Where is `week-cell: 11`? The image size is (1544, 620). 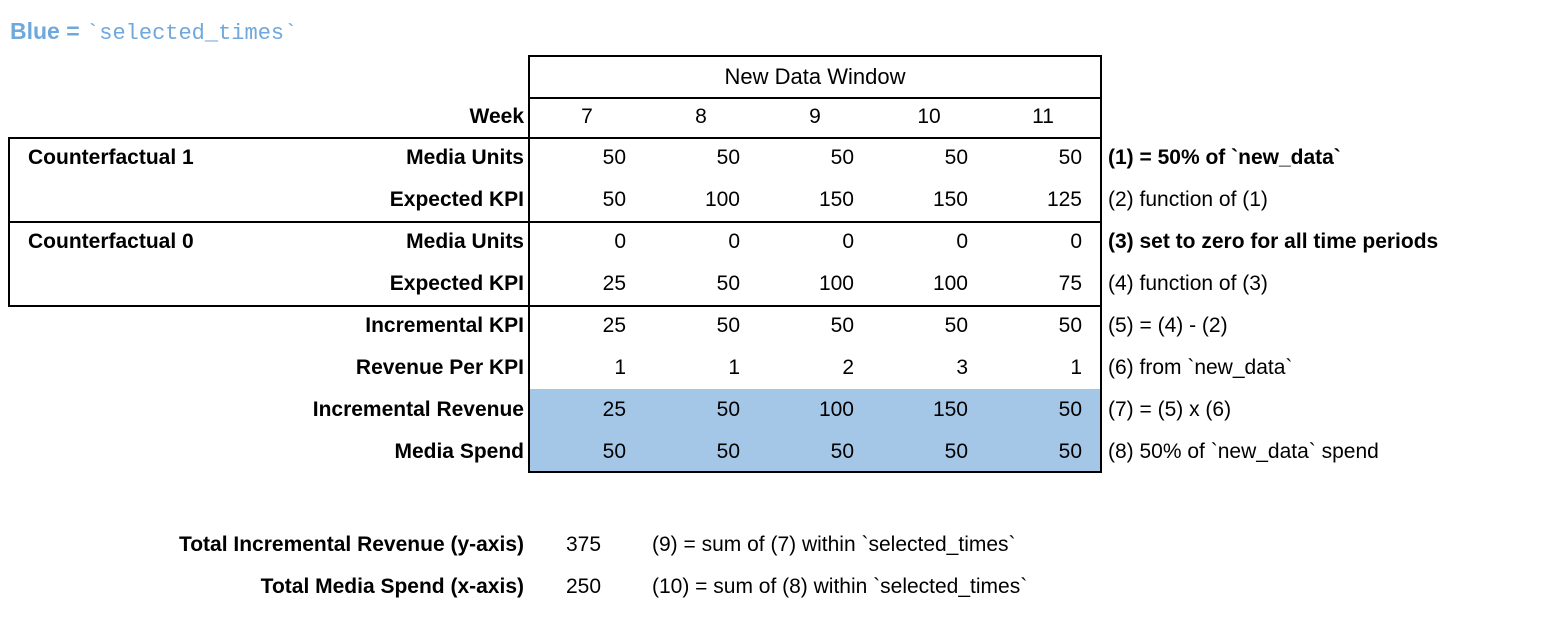
week-cell: 11 is located at coordinates (1043, 116).